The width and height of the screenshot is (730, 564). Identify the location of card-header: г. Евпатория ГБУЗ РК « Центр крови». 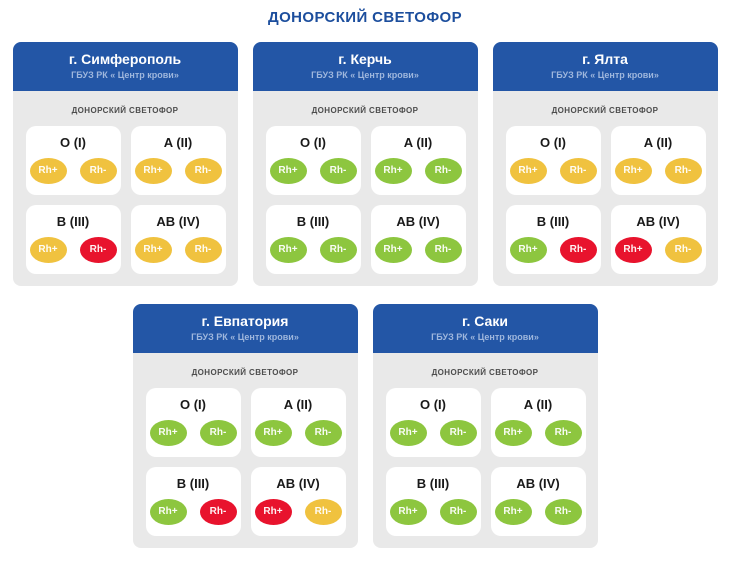
(245, 328).